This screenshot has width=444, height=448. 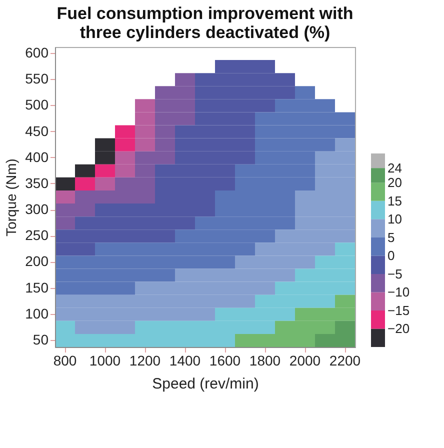 I want to click on y-tick-label: 150, so click(x=37, y=287).